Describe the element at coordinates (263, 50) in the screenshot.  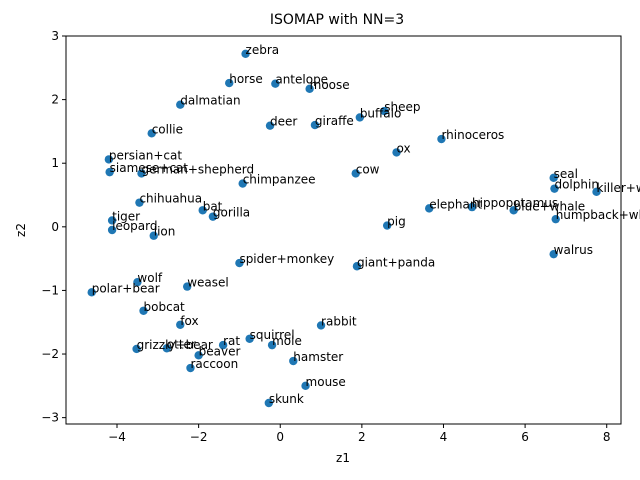
I see `point-label: zebra` at that location.